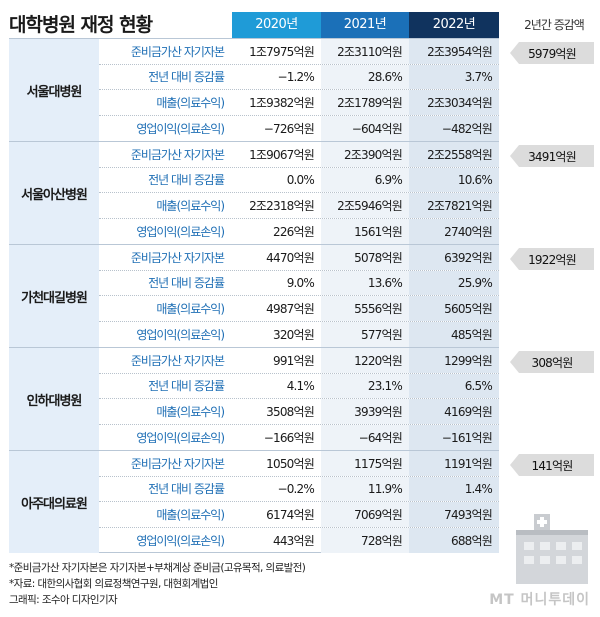 This screenshot has width=600, height=617. I want to click on value-cell: 4.1%, so click(300, 385).